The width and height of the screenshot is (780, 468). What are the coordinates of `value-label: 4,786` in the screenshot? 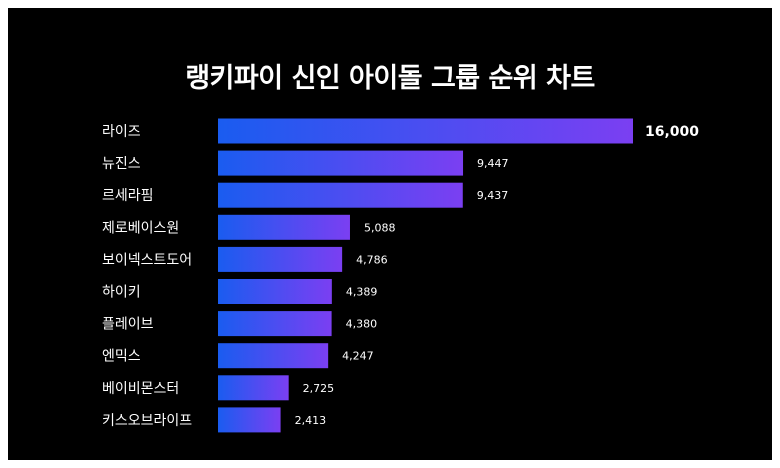 It's located at (372, 259).